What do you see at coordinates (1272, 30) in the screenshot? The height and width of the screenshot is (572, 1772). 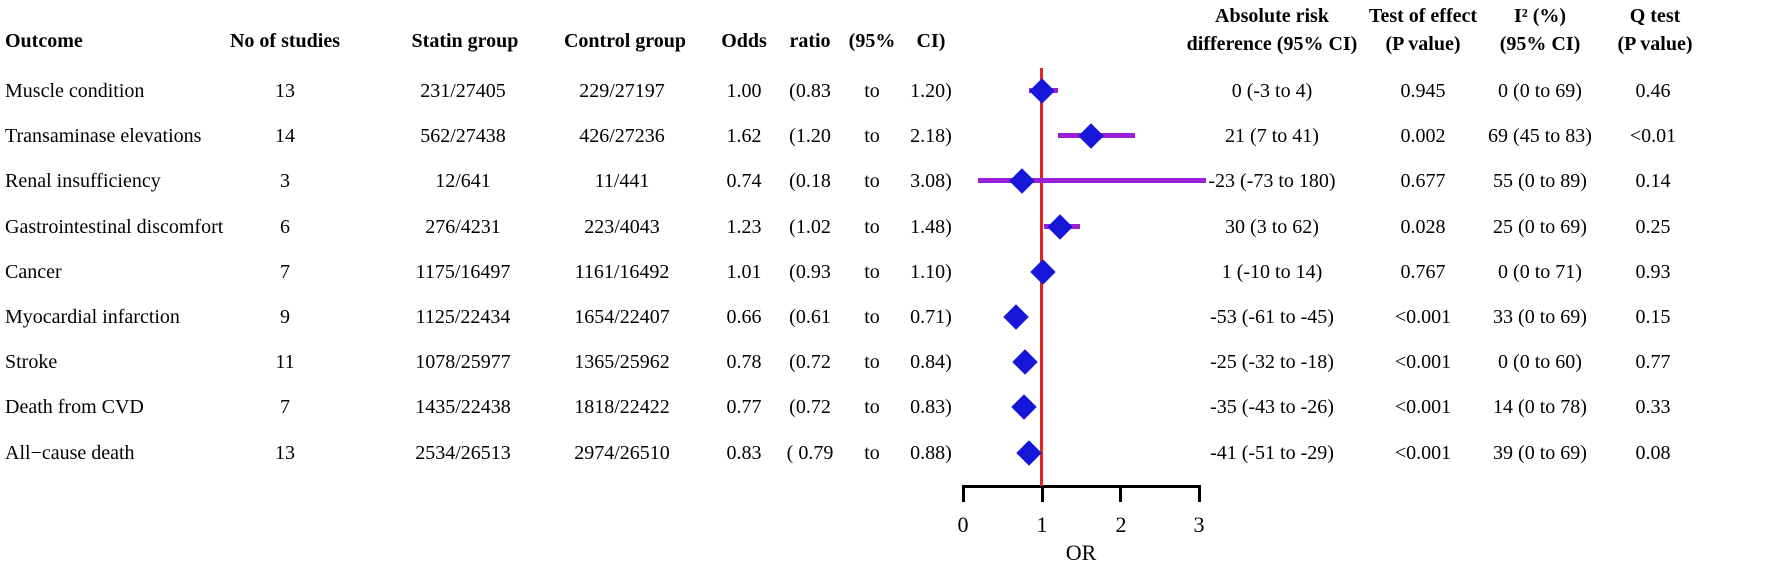 I see `column-header-absolute-risk-difference: Absolute risk difference (95% CI)` at bounding box center [1272, 30].